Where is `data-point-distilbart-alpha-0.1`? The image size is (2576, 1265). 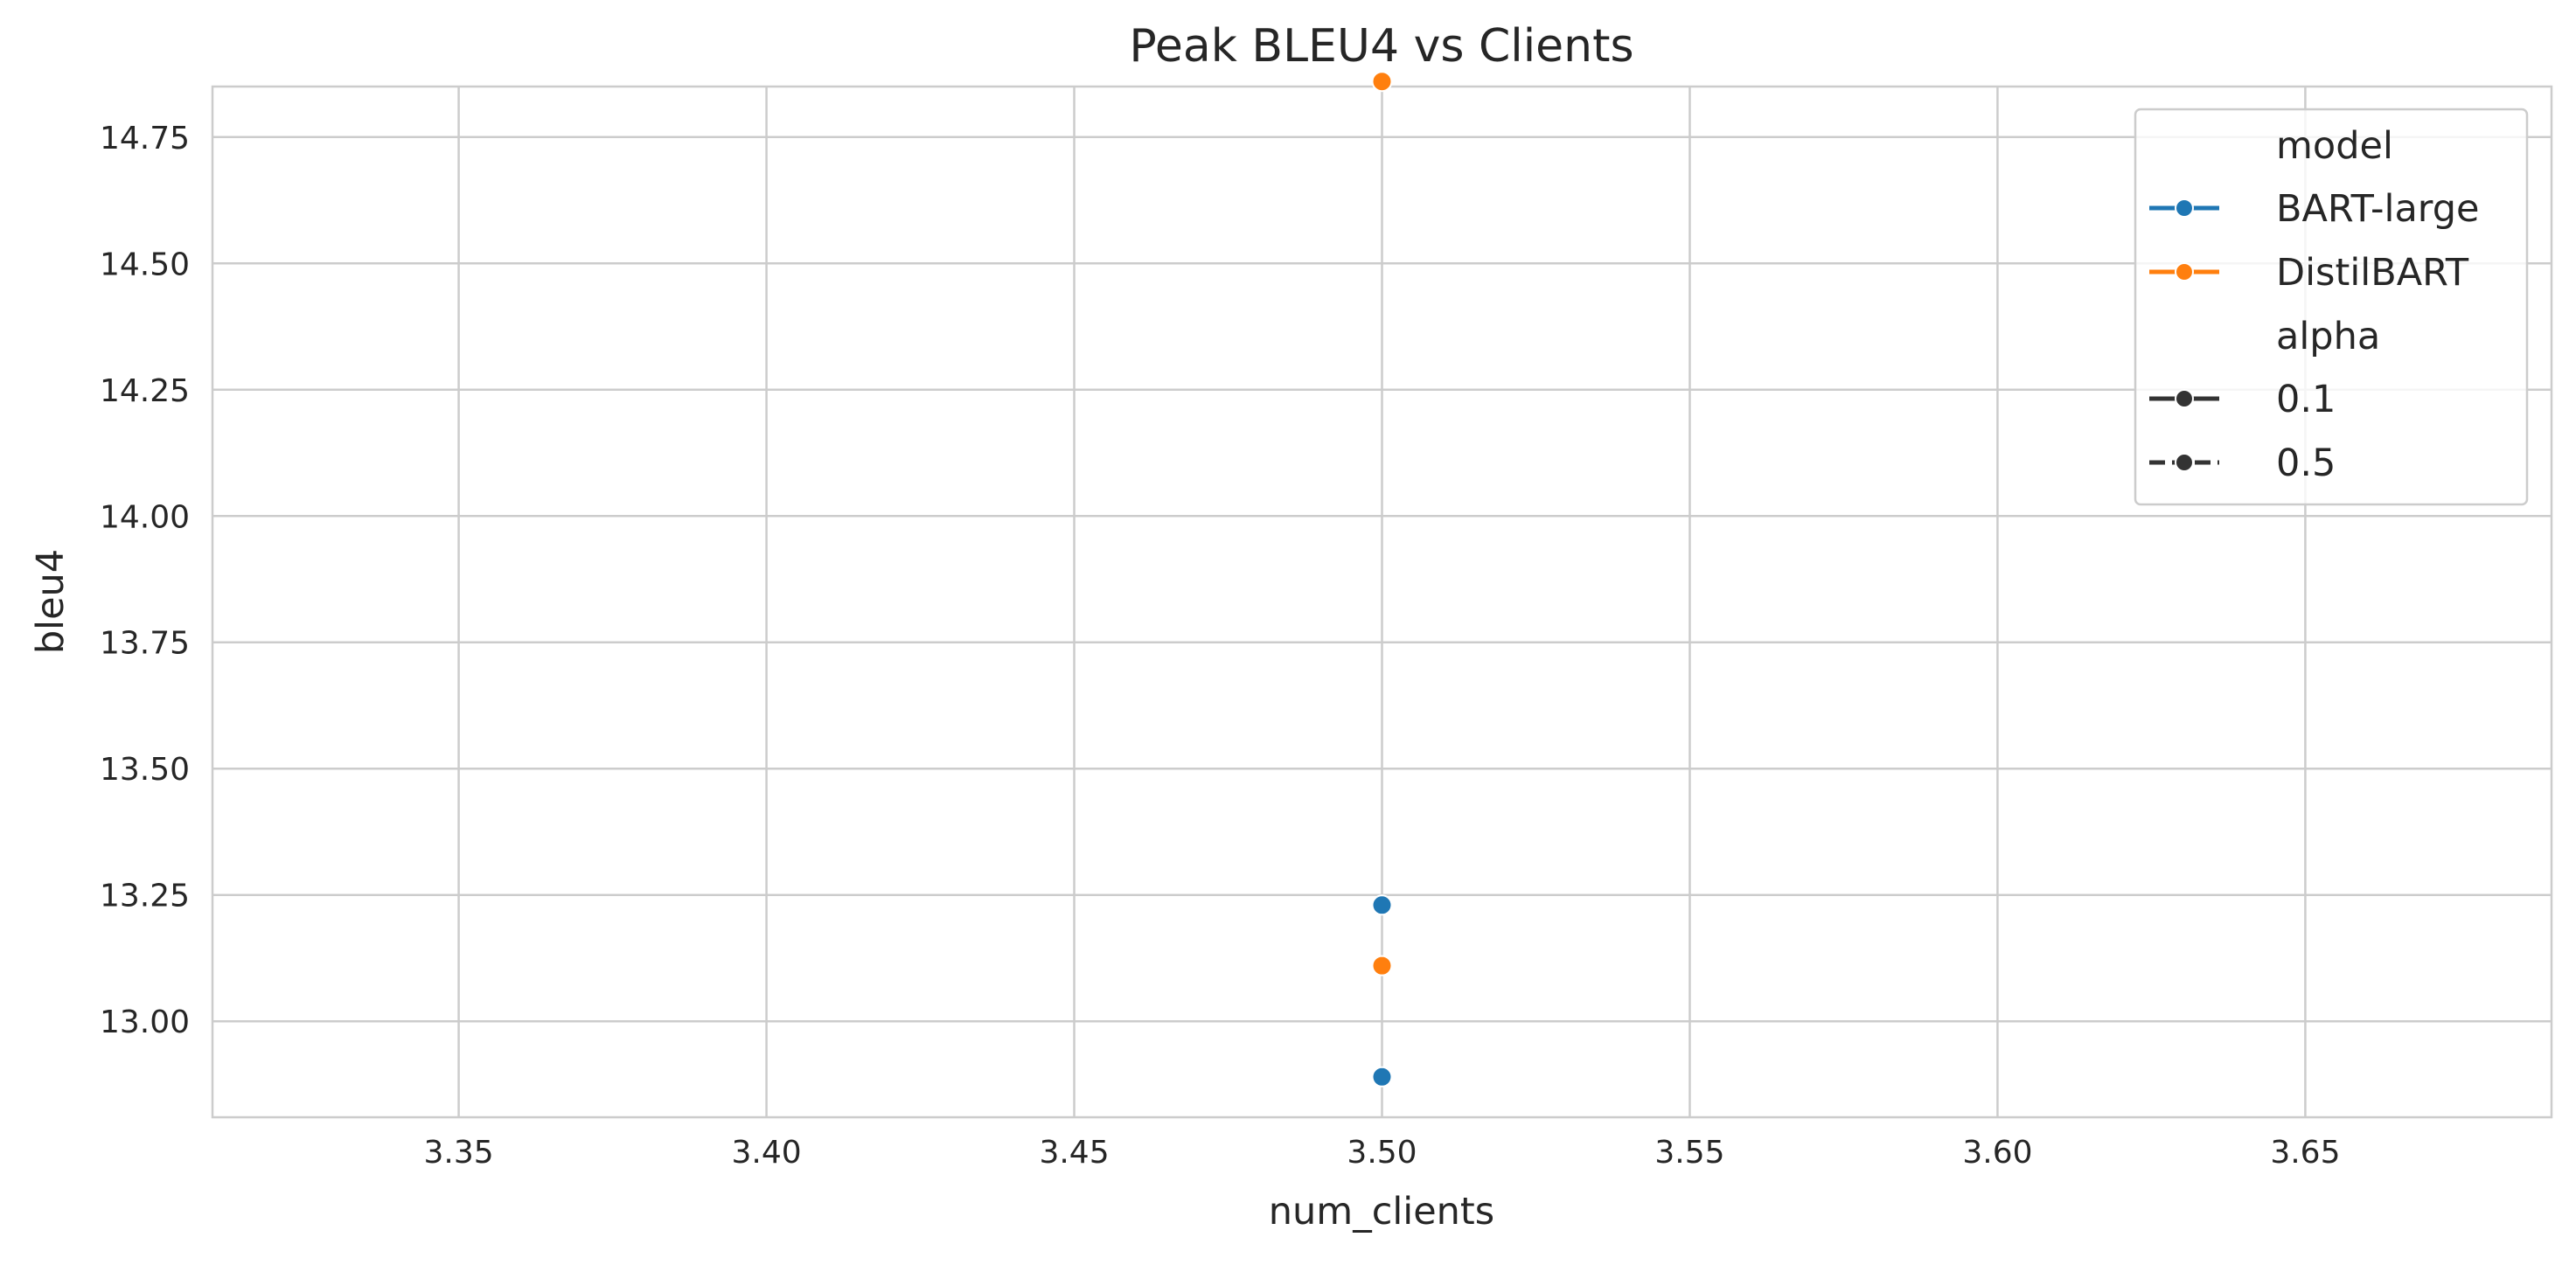
data-point-distilbart-alpha-0.1 is located at coordinates (1382, 82).